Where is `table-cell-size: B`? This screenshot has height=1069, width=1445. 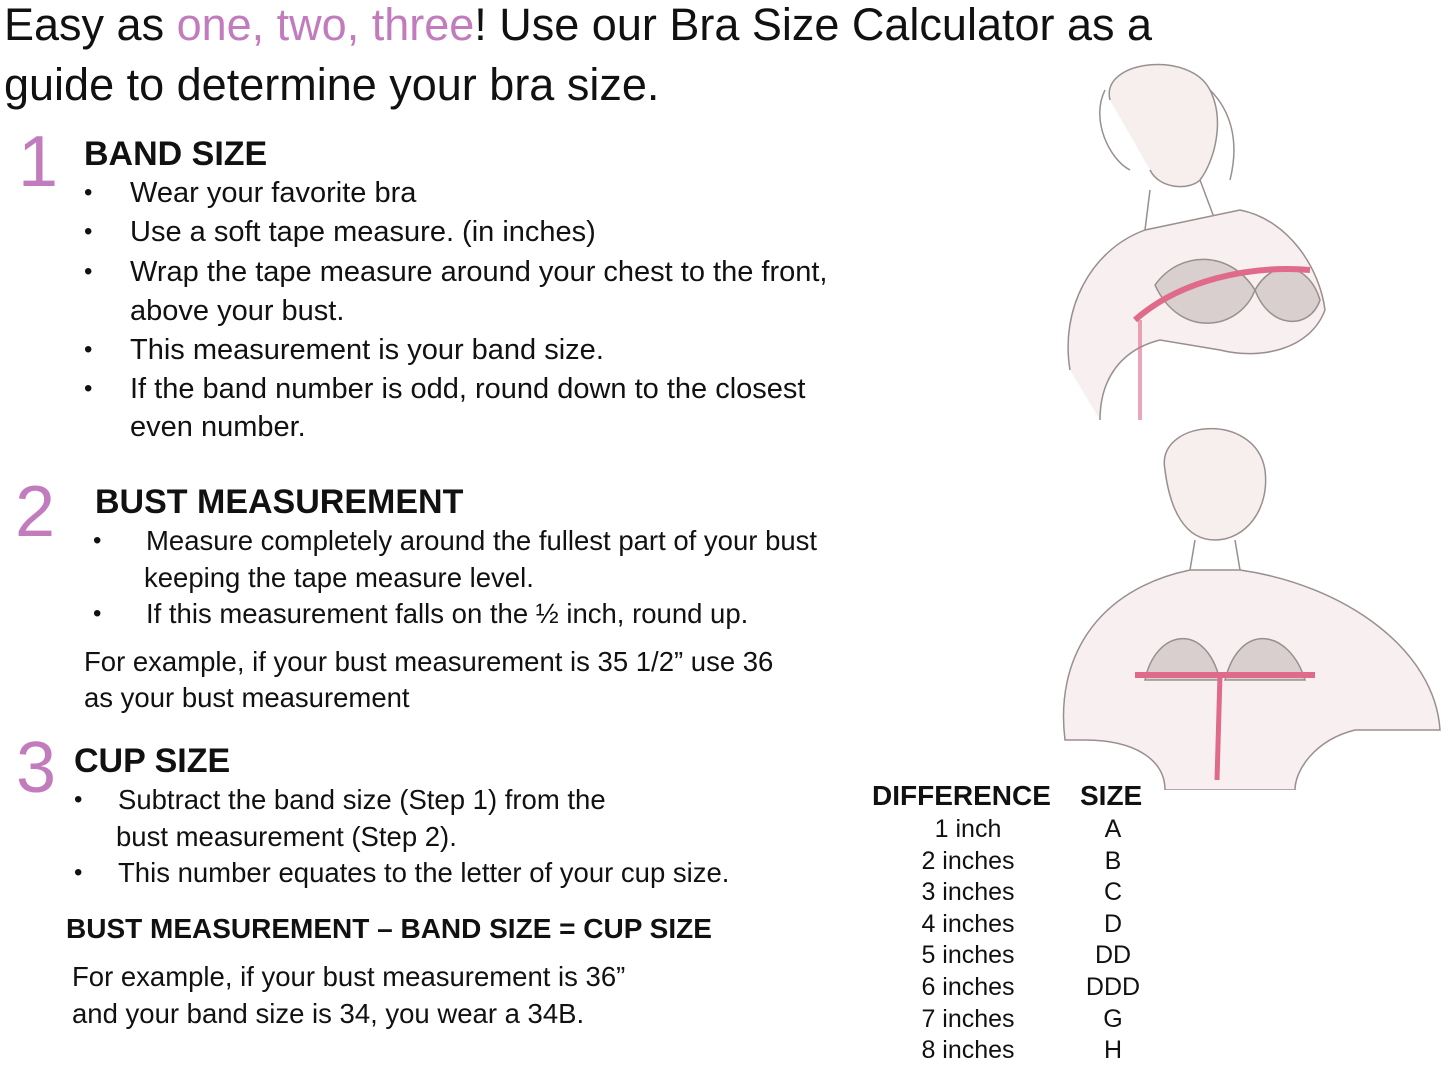 table-cell-size: B is located at coordinates (1113, 860).